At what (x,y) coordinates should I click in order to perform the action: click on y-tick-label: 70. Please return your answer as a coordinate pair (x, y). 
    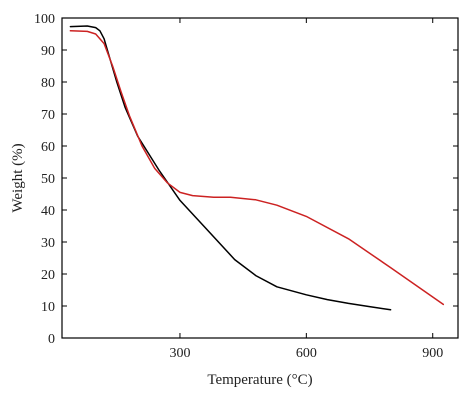
    Looking at the image, I should click on (48, 115).